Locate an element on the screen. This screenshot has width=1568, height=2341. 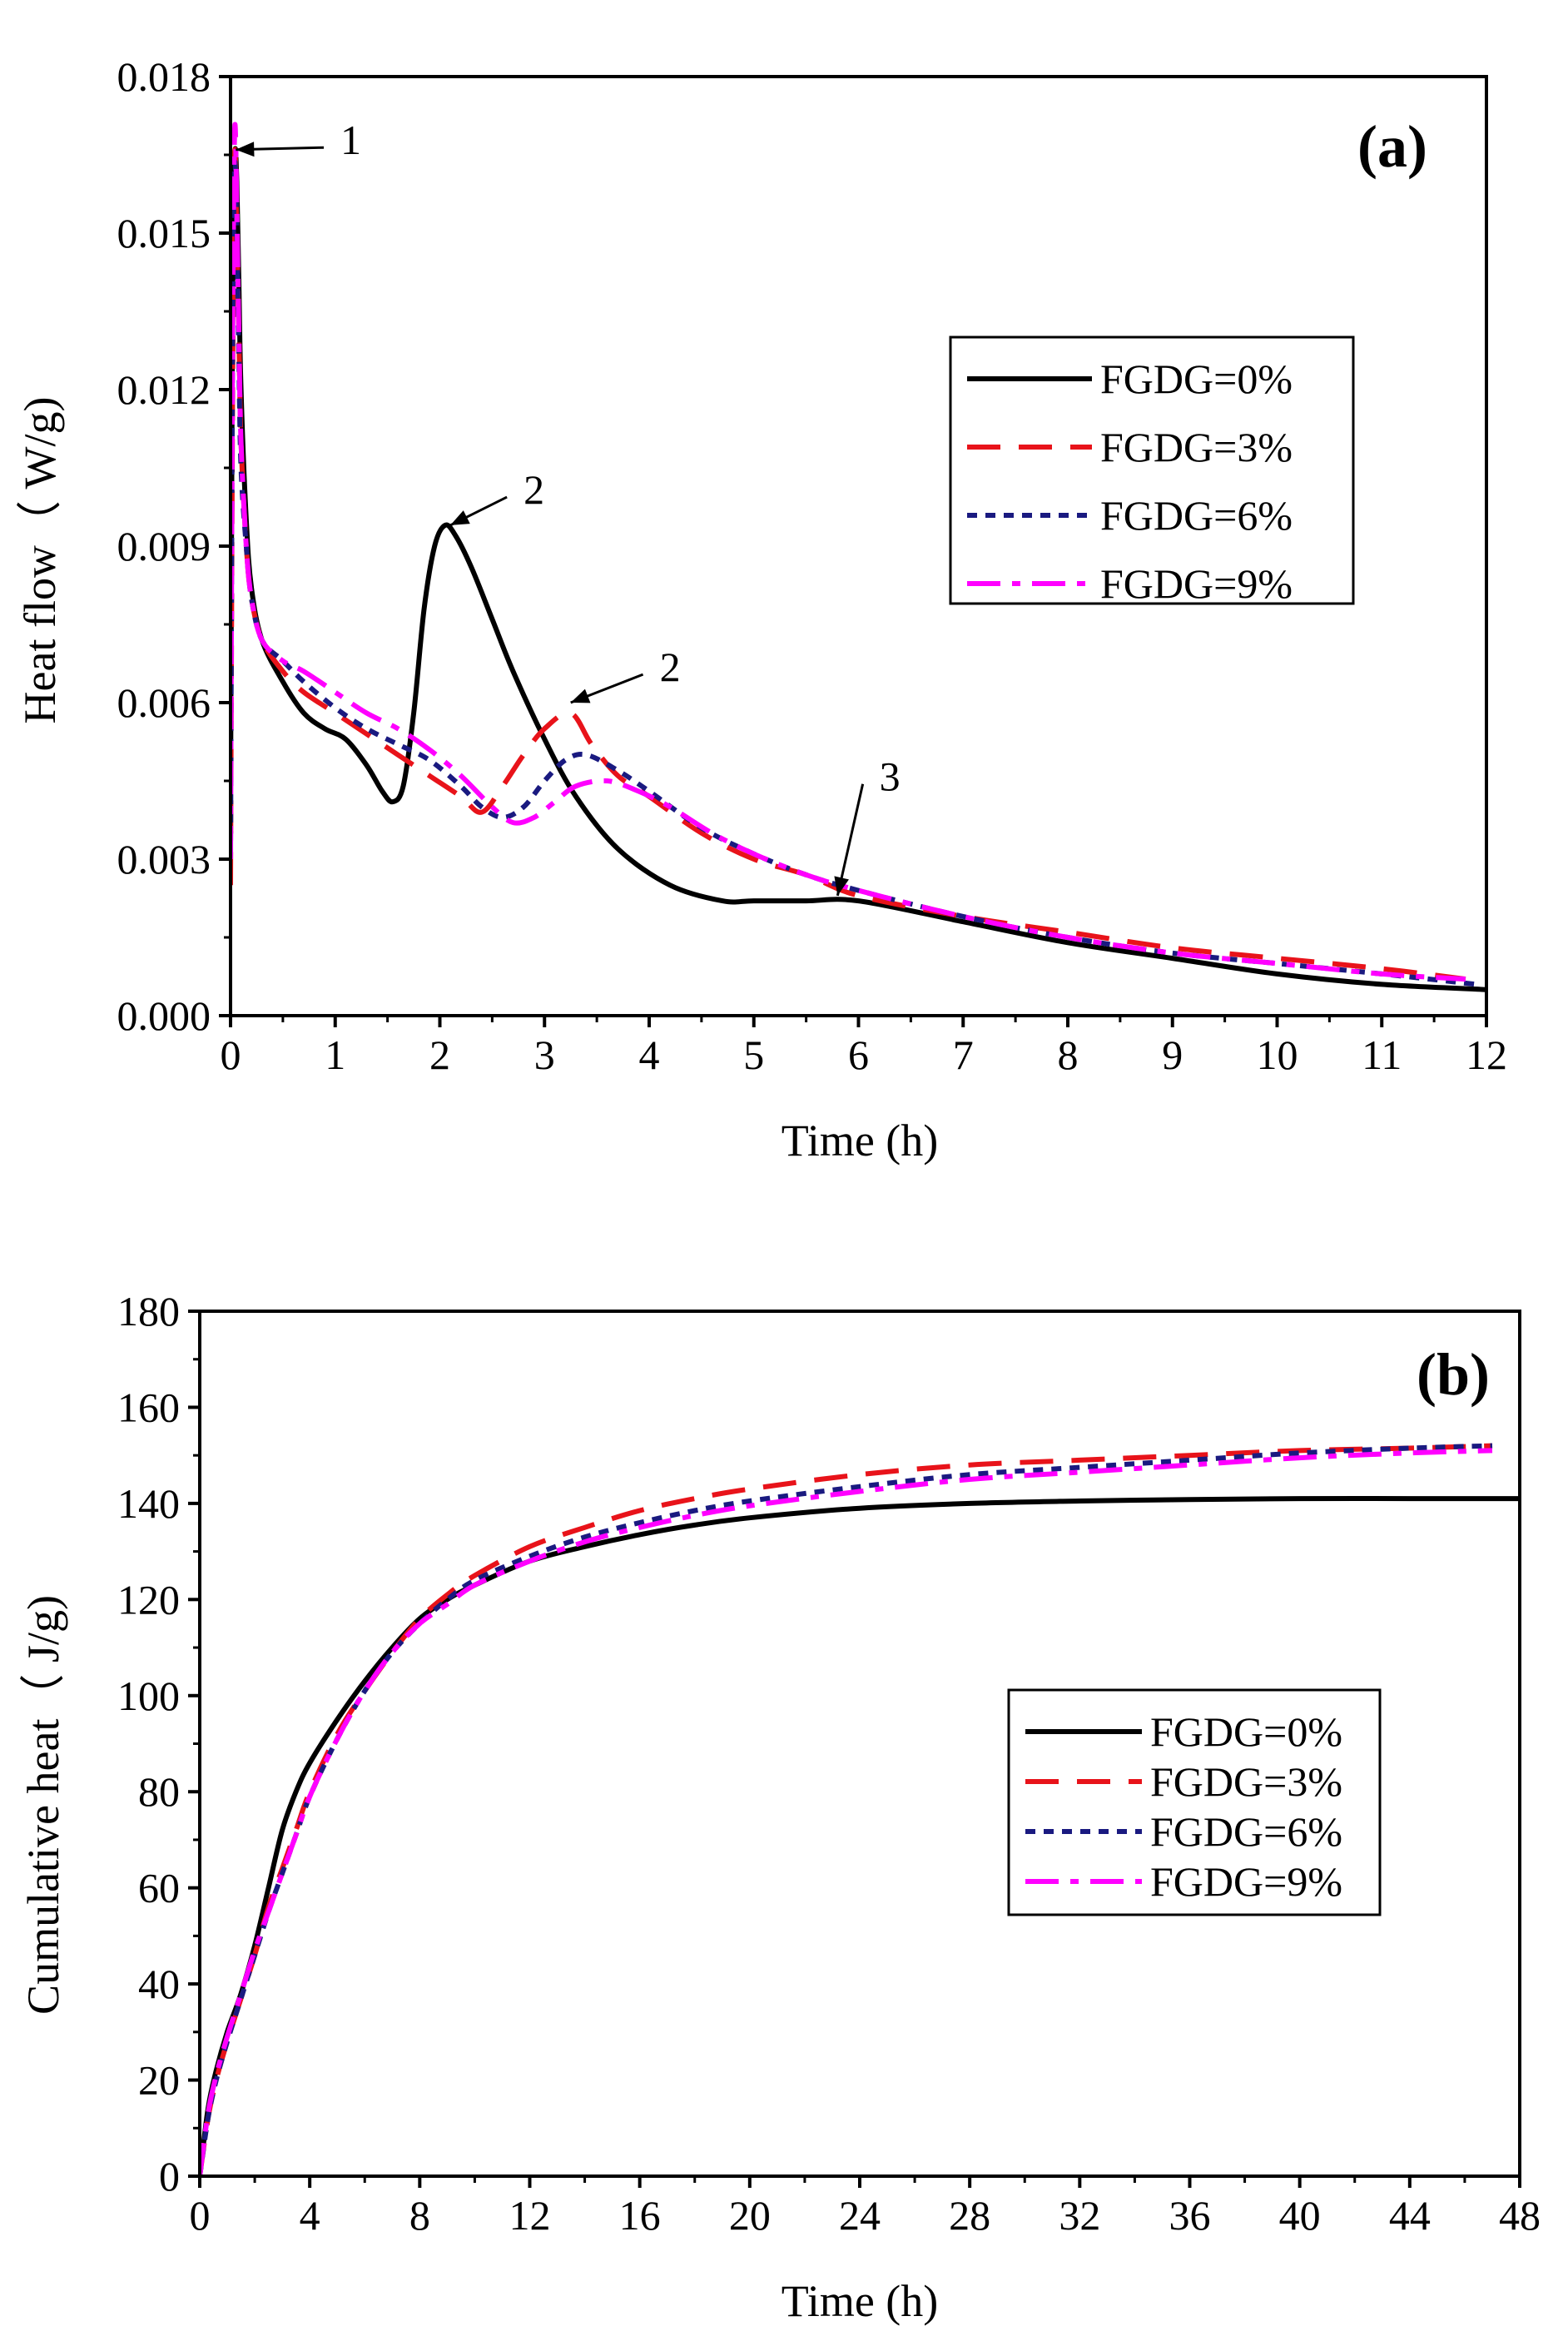
x-tick-label: 11 is located at coordinates (1382, 1054).